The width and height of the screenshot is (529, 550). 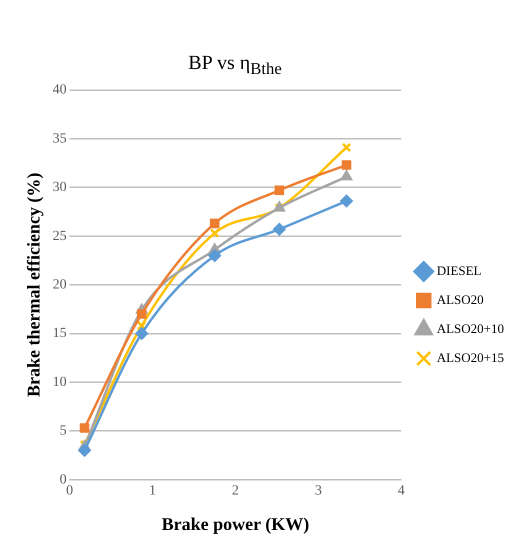 What do you see at coordinates (59, 334) in the screenshot?
I see `y-tick-label: 15` at bounding box center [59, 334].